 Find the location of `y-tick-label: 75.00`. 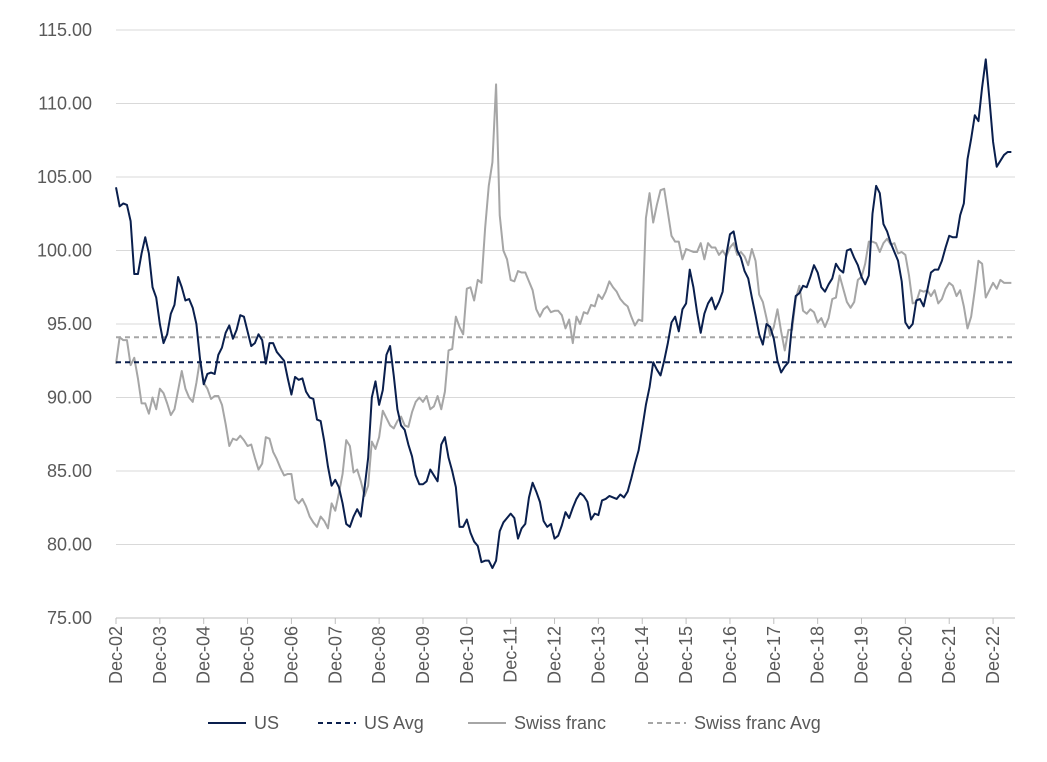

y-tick-label: 75.00 is located at coordinates (69, 618).